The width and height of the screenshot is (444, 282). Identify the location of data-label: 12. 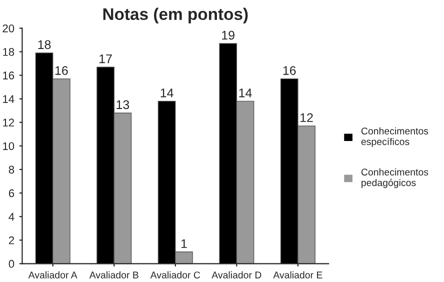
(306, 117).